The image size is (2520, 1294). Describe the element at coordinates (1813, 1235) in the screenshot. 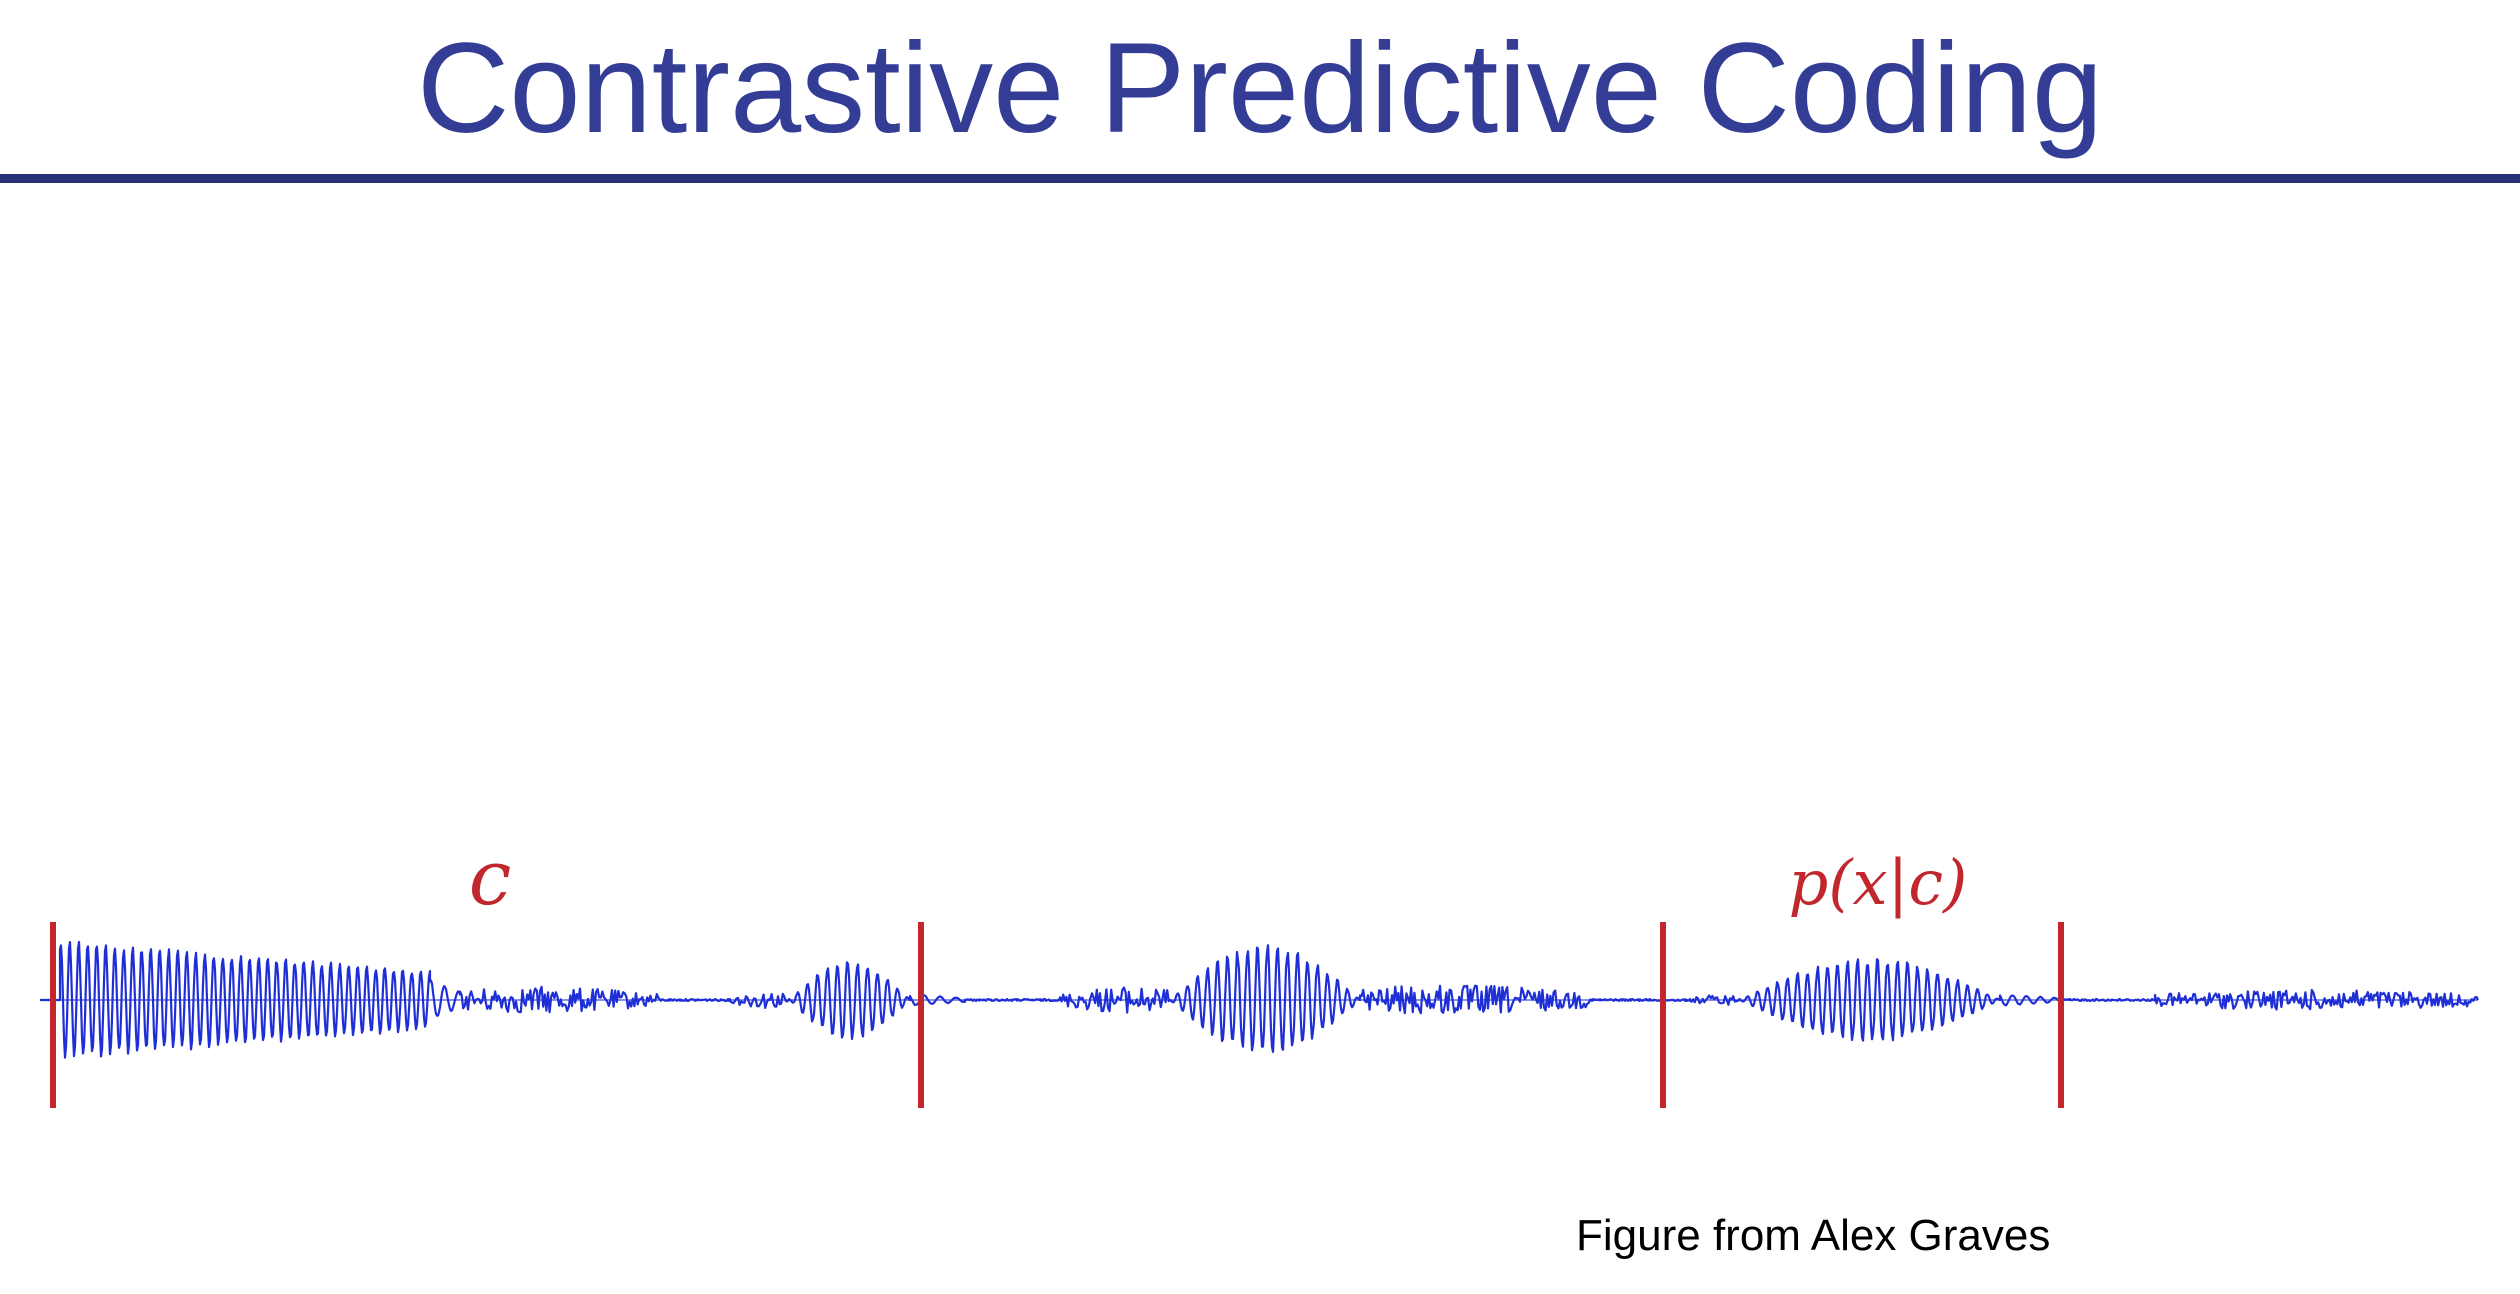

I see `figure-caption: Figure from Alex Graves` at that location.